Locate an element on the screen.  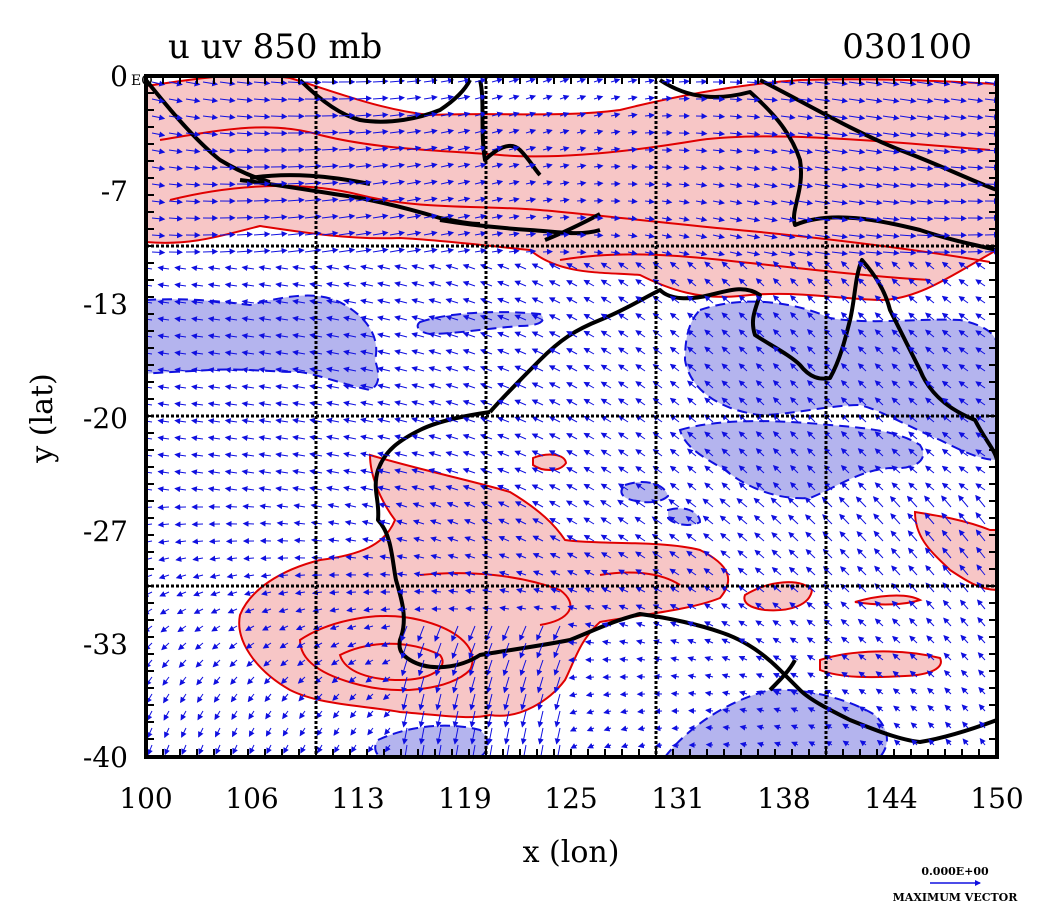
negative-region-central-strip is located at coordinates (480, 323).